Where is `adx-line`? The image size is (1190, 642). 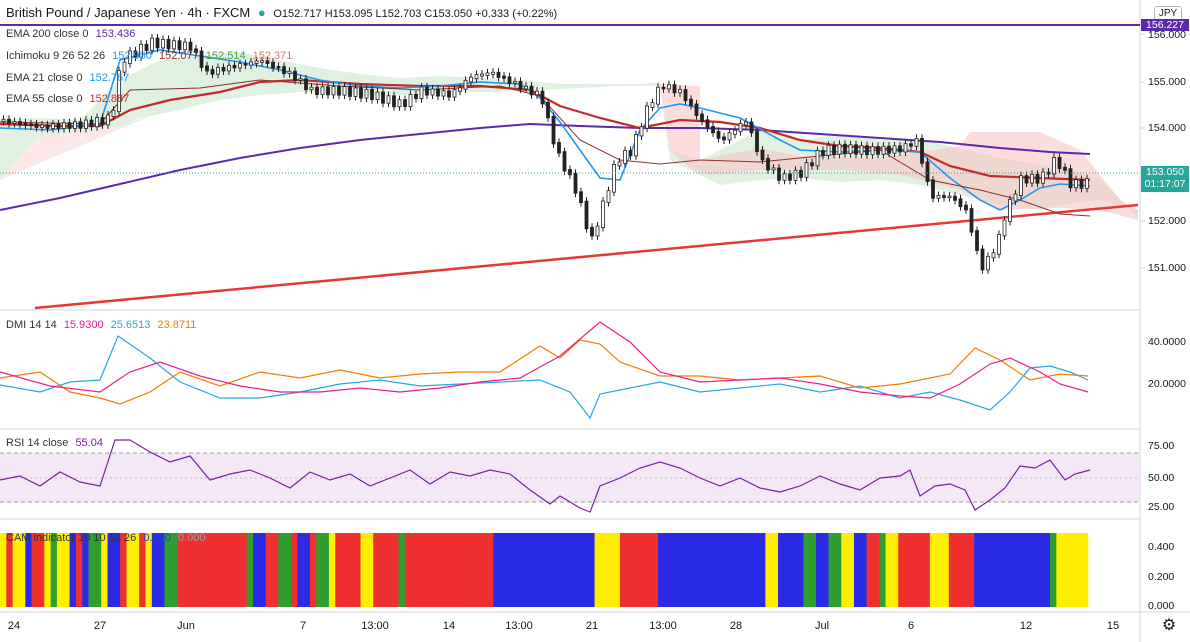 adx-line is located at coordinates (544, 360).